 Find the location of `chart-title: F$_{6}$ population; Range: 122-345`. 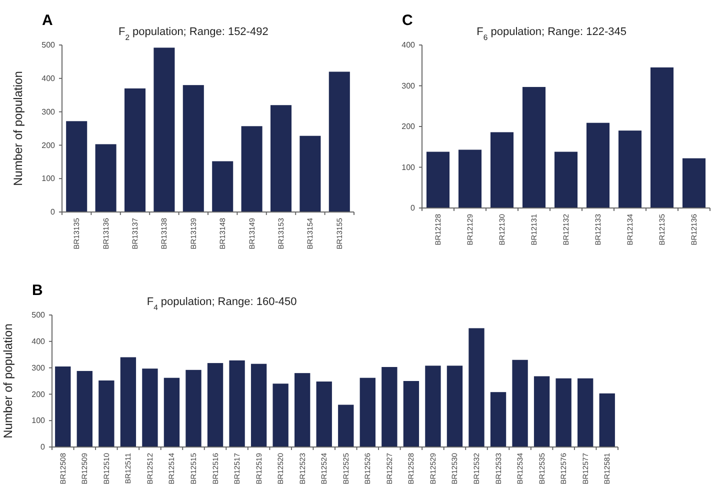

chart-title: F$_{6}$ population; Range: 122-345 is located at coordinates (551, 34).